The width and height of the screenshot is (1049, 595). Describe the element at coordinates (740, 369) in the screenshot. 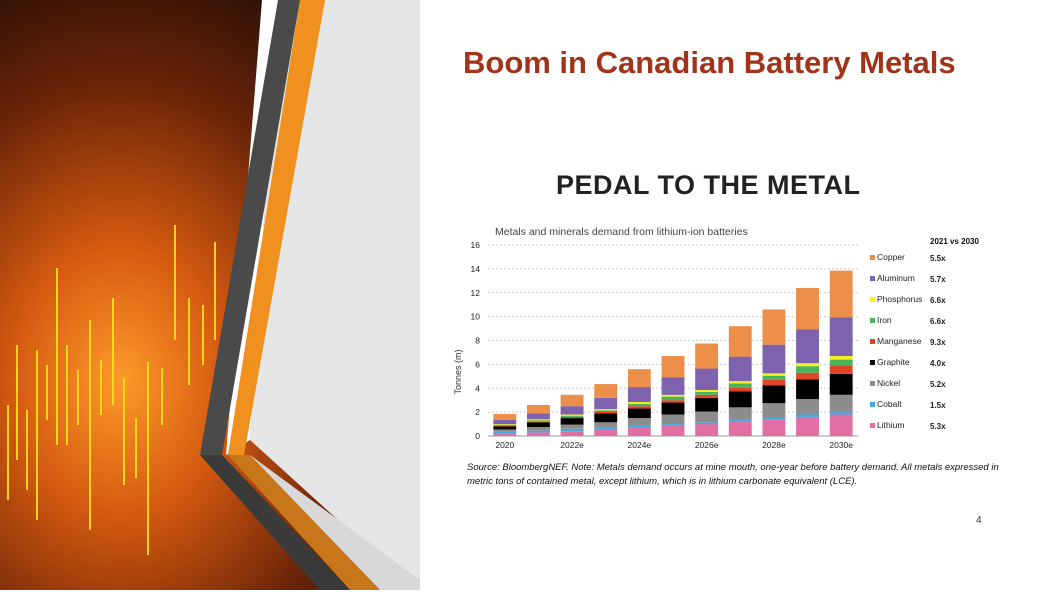

I see `bar-segment-aluminum-2027e` at that location.